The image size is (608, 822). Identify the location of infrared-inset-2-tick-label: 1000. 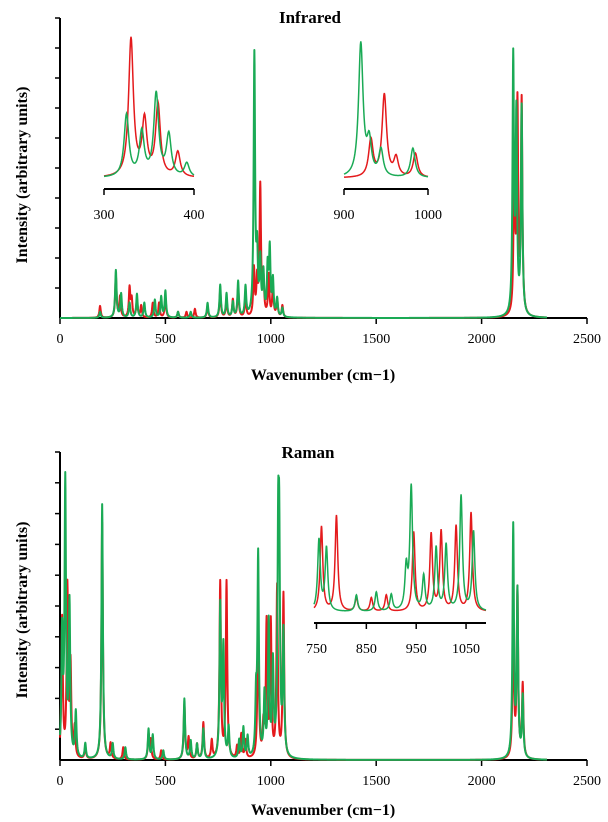
(428, 215).